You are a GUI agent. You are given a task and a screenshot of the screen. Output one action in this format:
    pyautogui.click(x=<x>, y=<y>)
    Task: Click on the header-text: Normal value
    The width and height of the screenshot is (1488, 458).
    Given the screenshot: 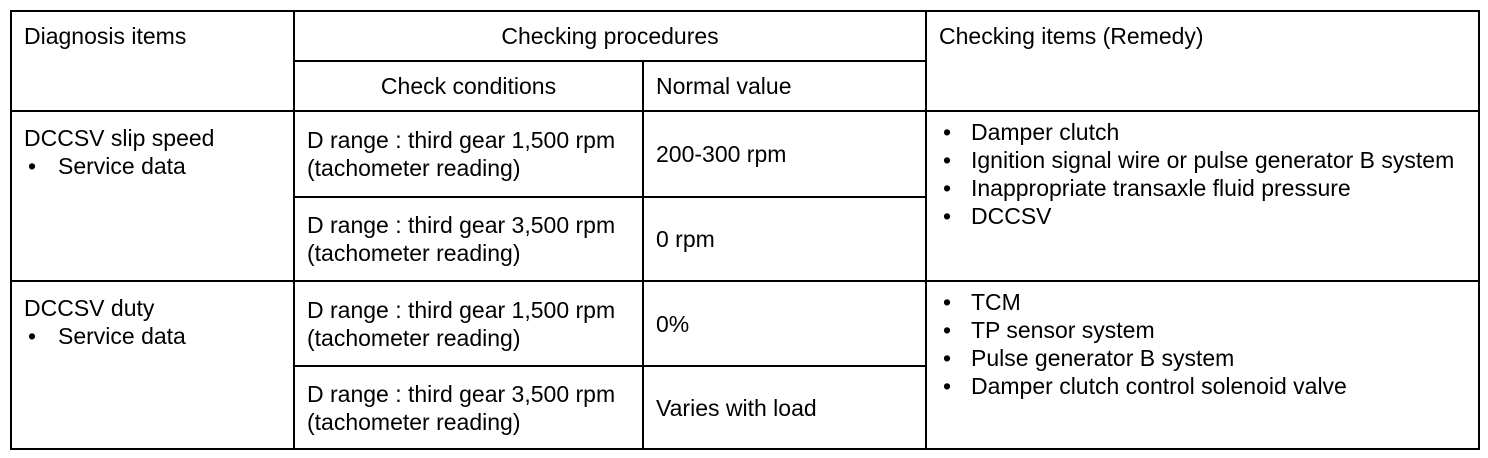 What is the action you would take?
    pyautogui.click(x=724, y=86)
    